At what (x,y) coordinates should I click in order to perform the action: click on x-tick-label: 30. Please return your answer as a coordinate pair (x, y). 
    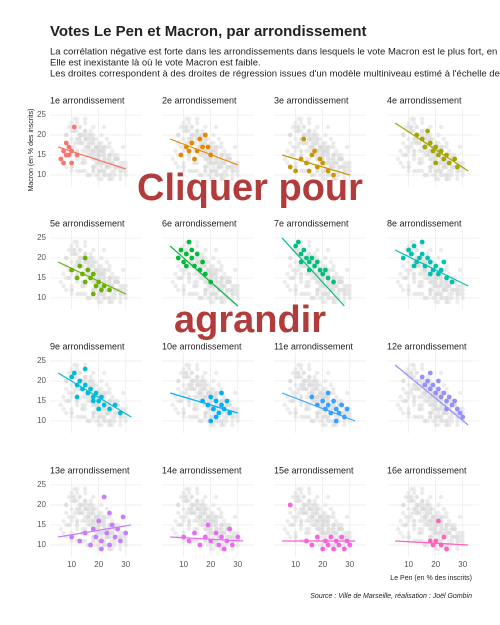
    Looking at the image, I should click on (125, 564).